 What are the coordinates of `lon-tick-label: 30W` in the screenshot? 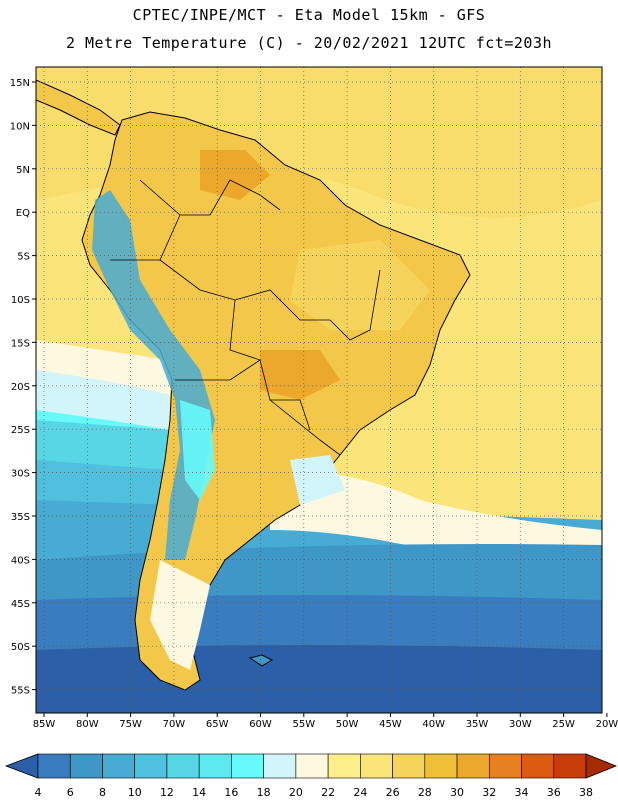 It's located at (520, 724).